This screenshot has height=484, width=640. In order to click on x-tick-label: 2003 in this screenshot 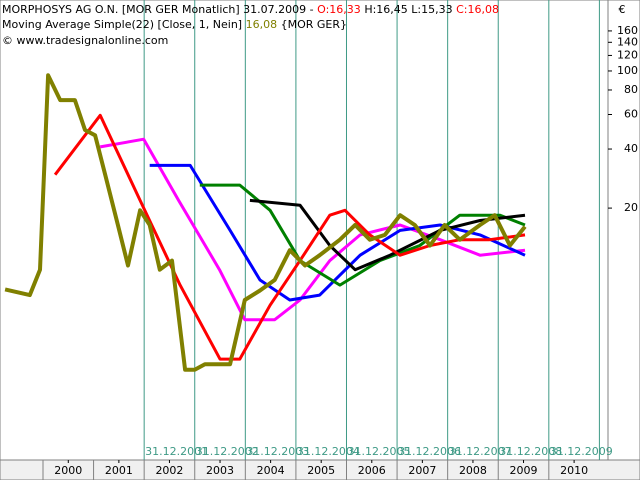, I will do `click(220, 470)`.